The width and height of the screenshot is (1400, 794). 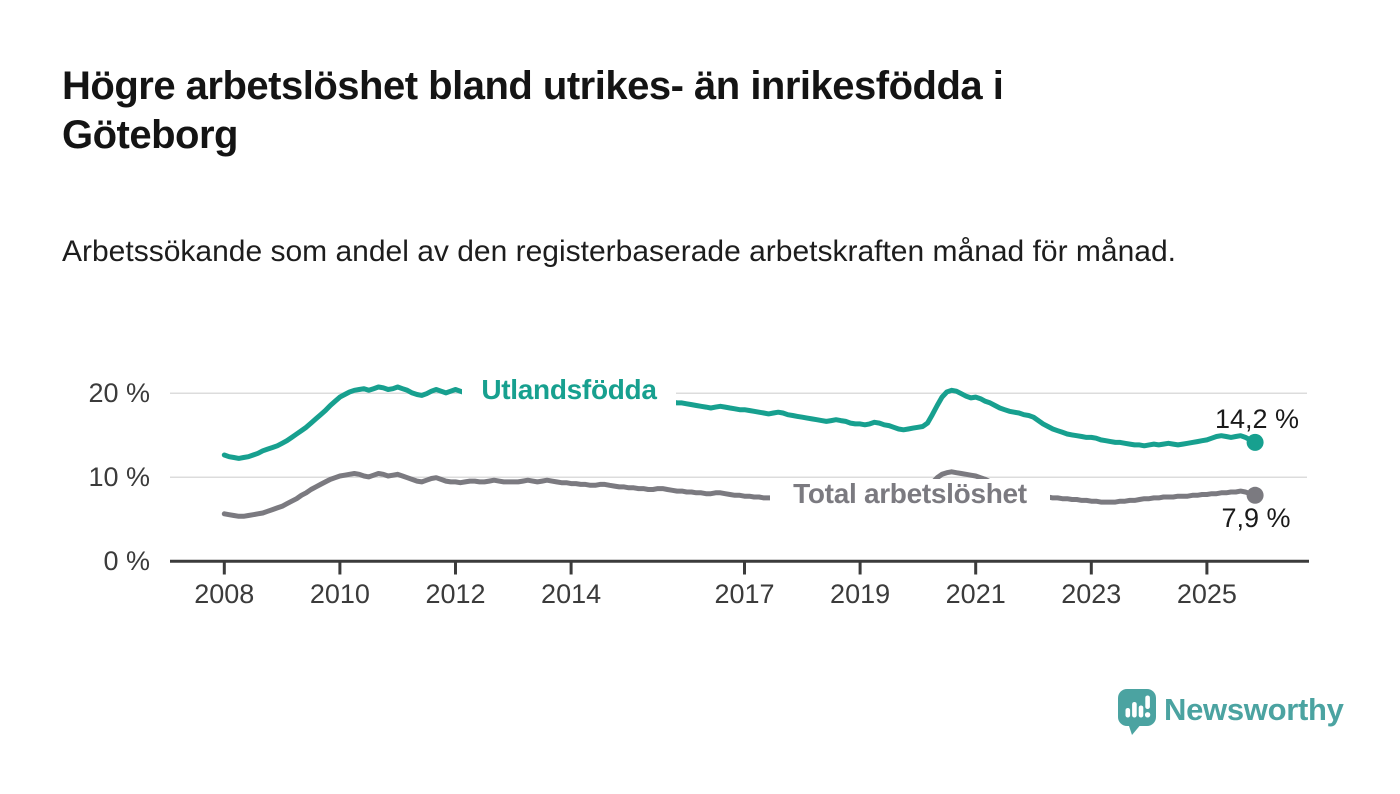 I want to click on speech-bubble-body, so click(x=1137, y=707).